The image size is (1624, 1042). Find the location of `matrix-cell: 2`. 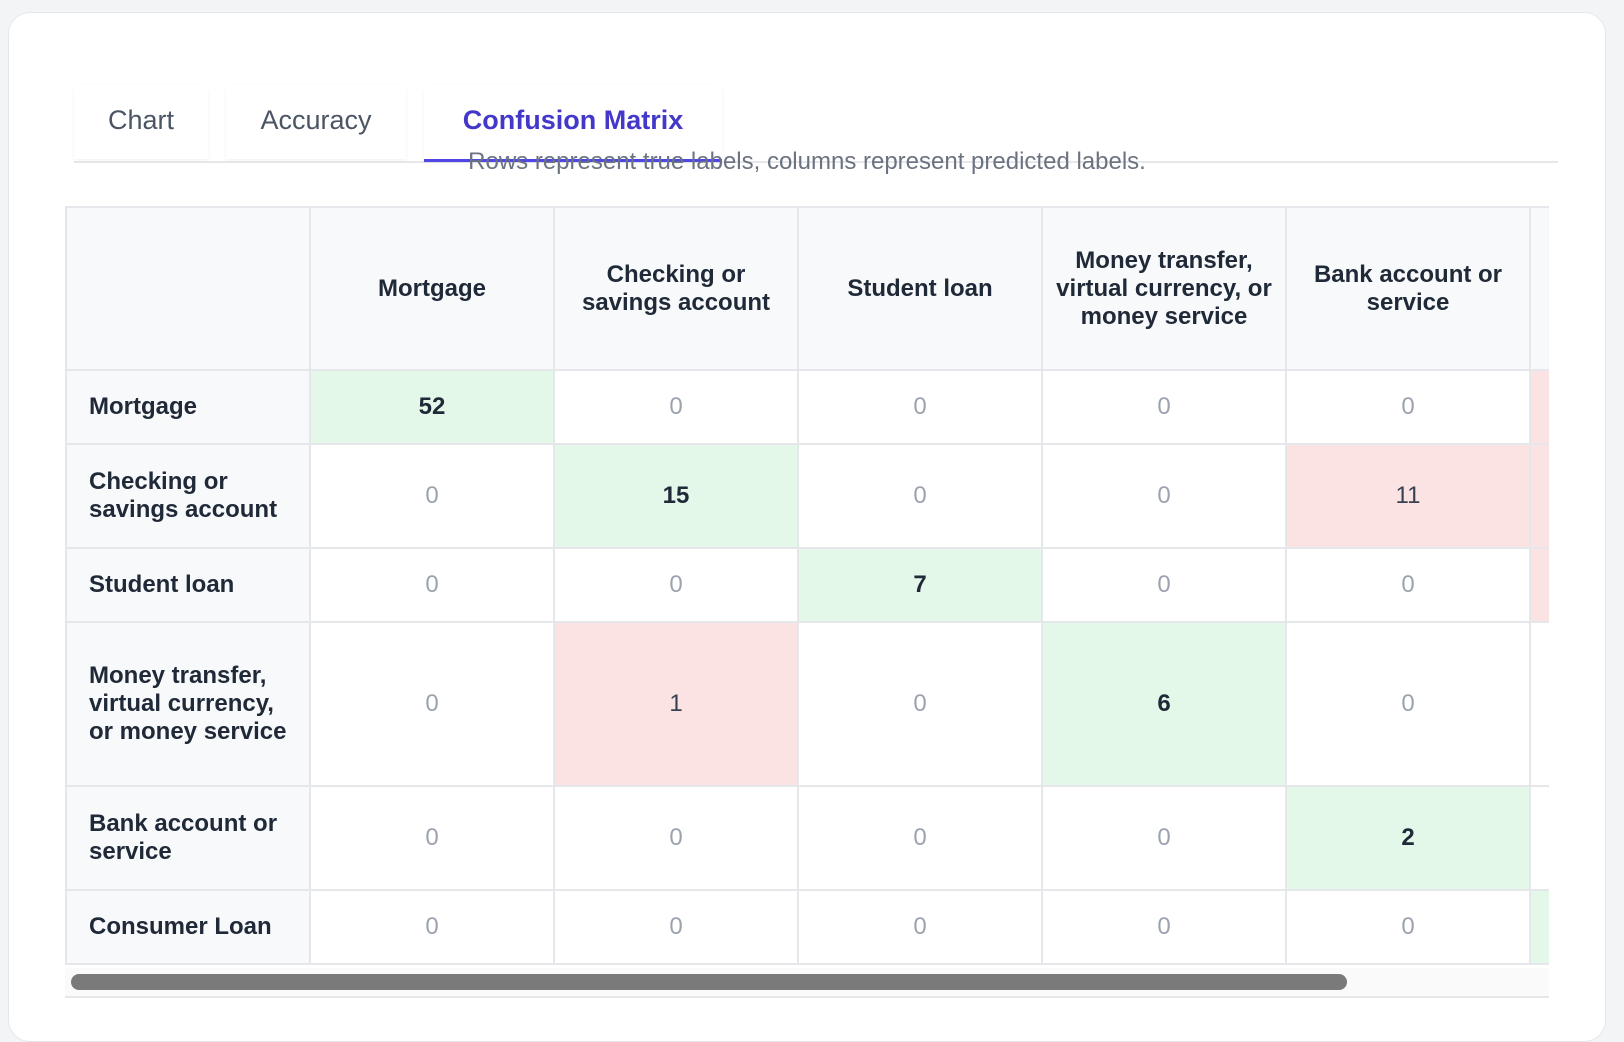

matrix-cell: 2 is located at coordinates (1408, 838).